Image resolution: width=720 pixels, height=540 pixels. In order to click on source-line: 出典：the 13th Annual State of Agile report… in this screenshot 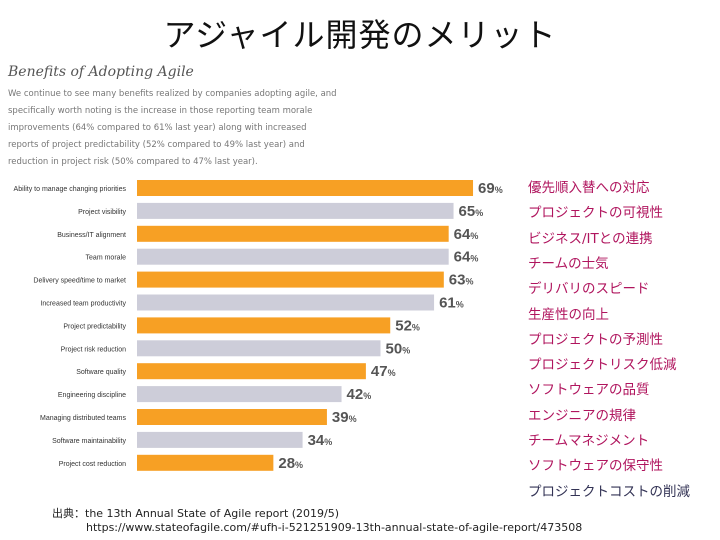, I will do `click(196, 513)`.